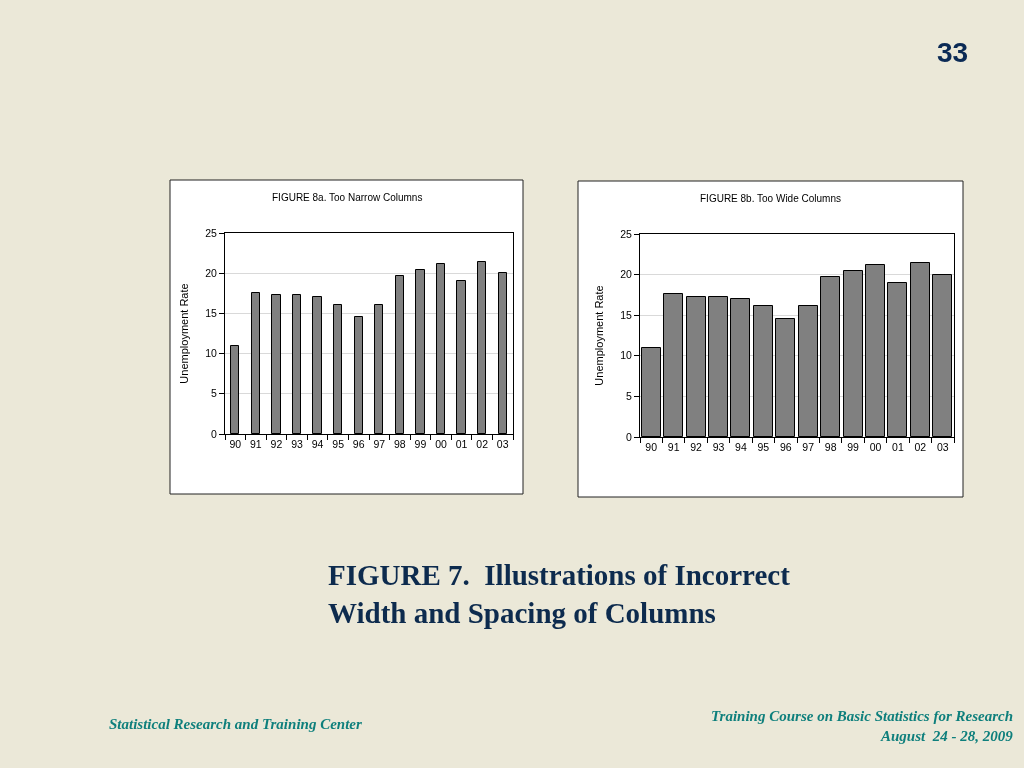 This screenshot has height=768, width=1024. Describe the element at coordinates (559, 594) in the screenshot. I see `text: FIGURE 7. Illustrations of Incorrect Width and Spacing of Columns` at that location.